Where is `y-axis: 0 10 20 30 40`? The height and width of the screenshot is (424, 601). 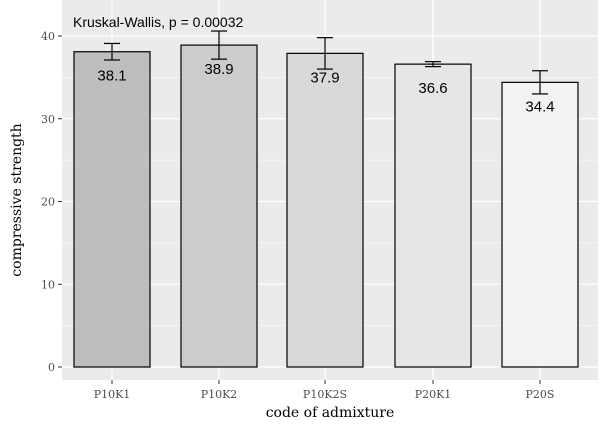 y-axis: 0 10 20 30 40 is located at coordinates (51, 202).